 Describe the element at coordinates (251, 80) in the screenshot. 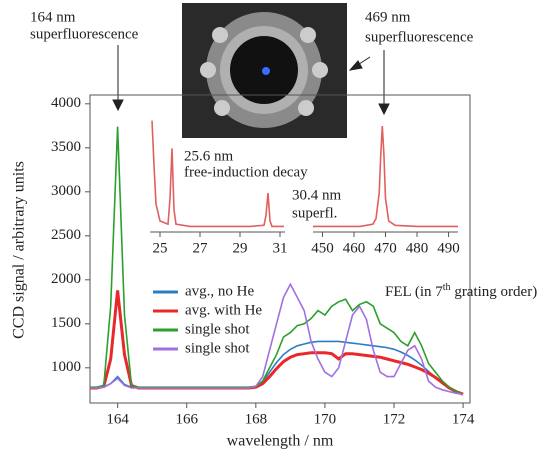

I see `arrows` at that location.